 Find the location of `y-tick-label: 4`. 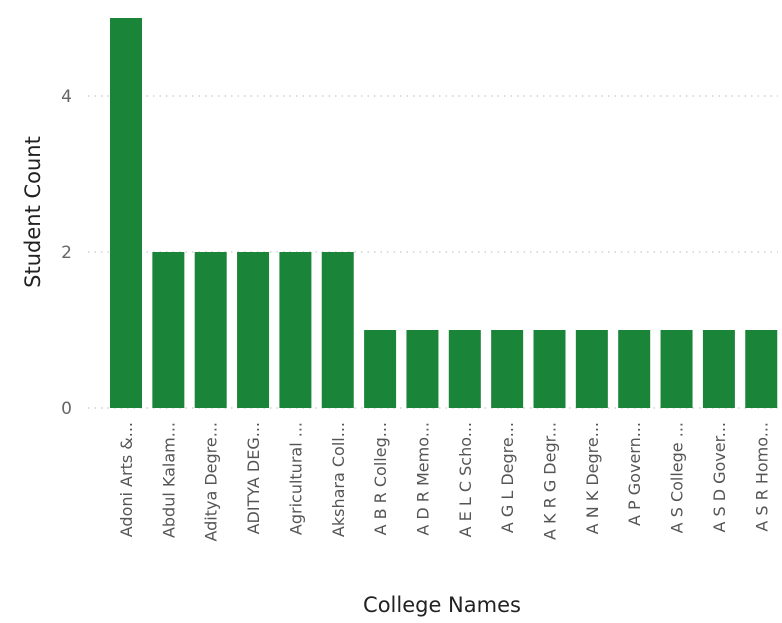

y-tick-label: 4 is located at coordinates (66, 97).